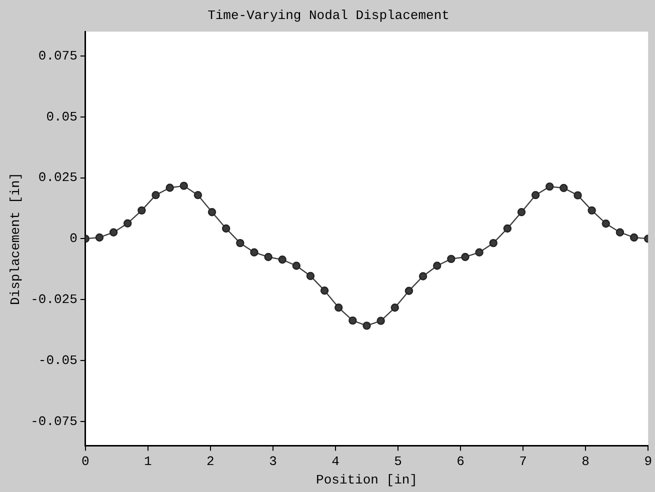  I want to click on x-tick-label: 3, so click(273, 462).